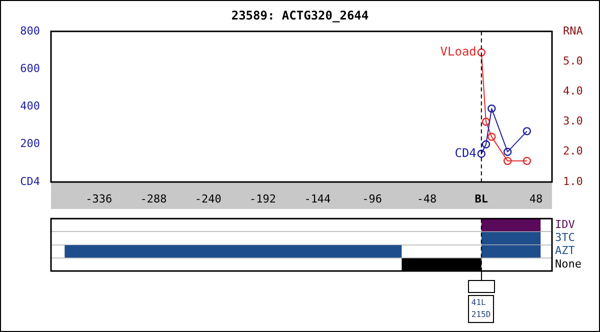 The width and height of the screenshot is (600, 332). Describe the element at coordinates (568, 263) in the screenshot. I see `y-tick-label: None` at that location.